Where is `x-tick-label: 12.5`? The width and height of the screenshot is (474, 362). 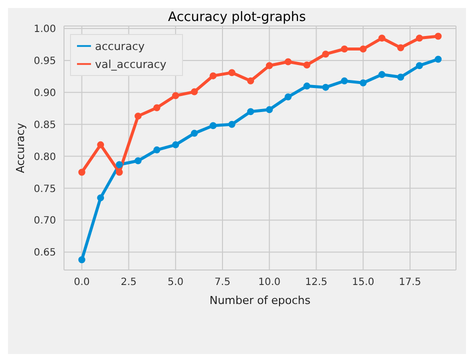 x-tick-label: 12.5 is located at coordinates (316, 282).